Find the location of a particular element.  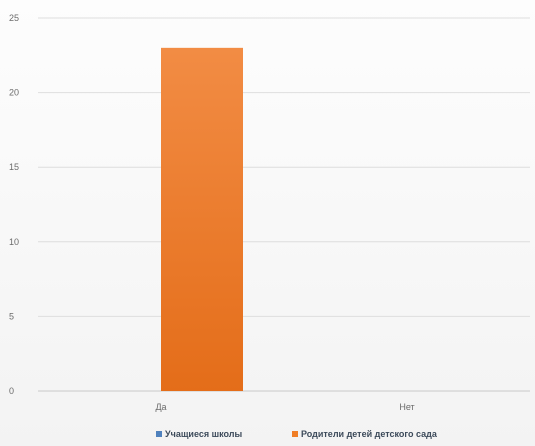

legend-entry: Родители детей детского сада is located at coordinates (369, 434).